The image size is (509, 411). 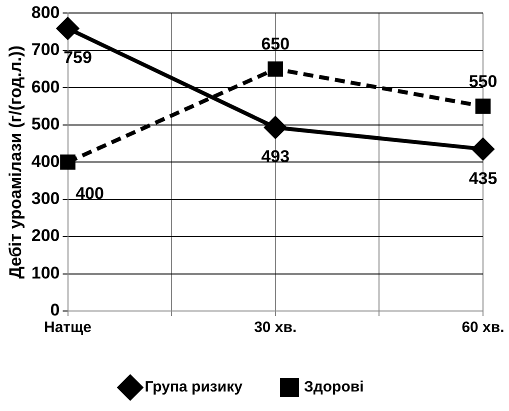 I want to click on x-tick-label: 60 хв., so click(x=483, y=327).